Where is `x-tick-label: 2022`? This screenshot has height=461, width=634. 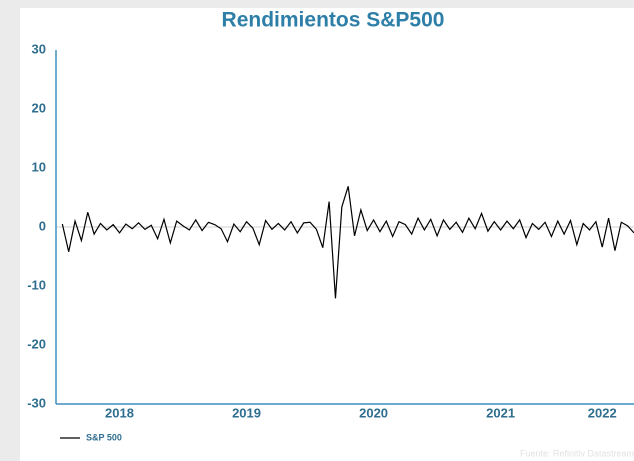
x-tick-label: 2022 is located at coordinates (602, 412).